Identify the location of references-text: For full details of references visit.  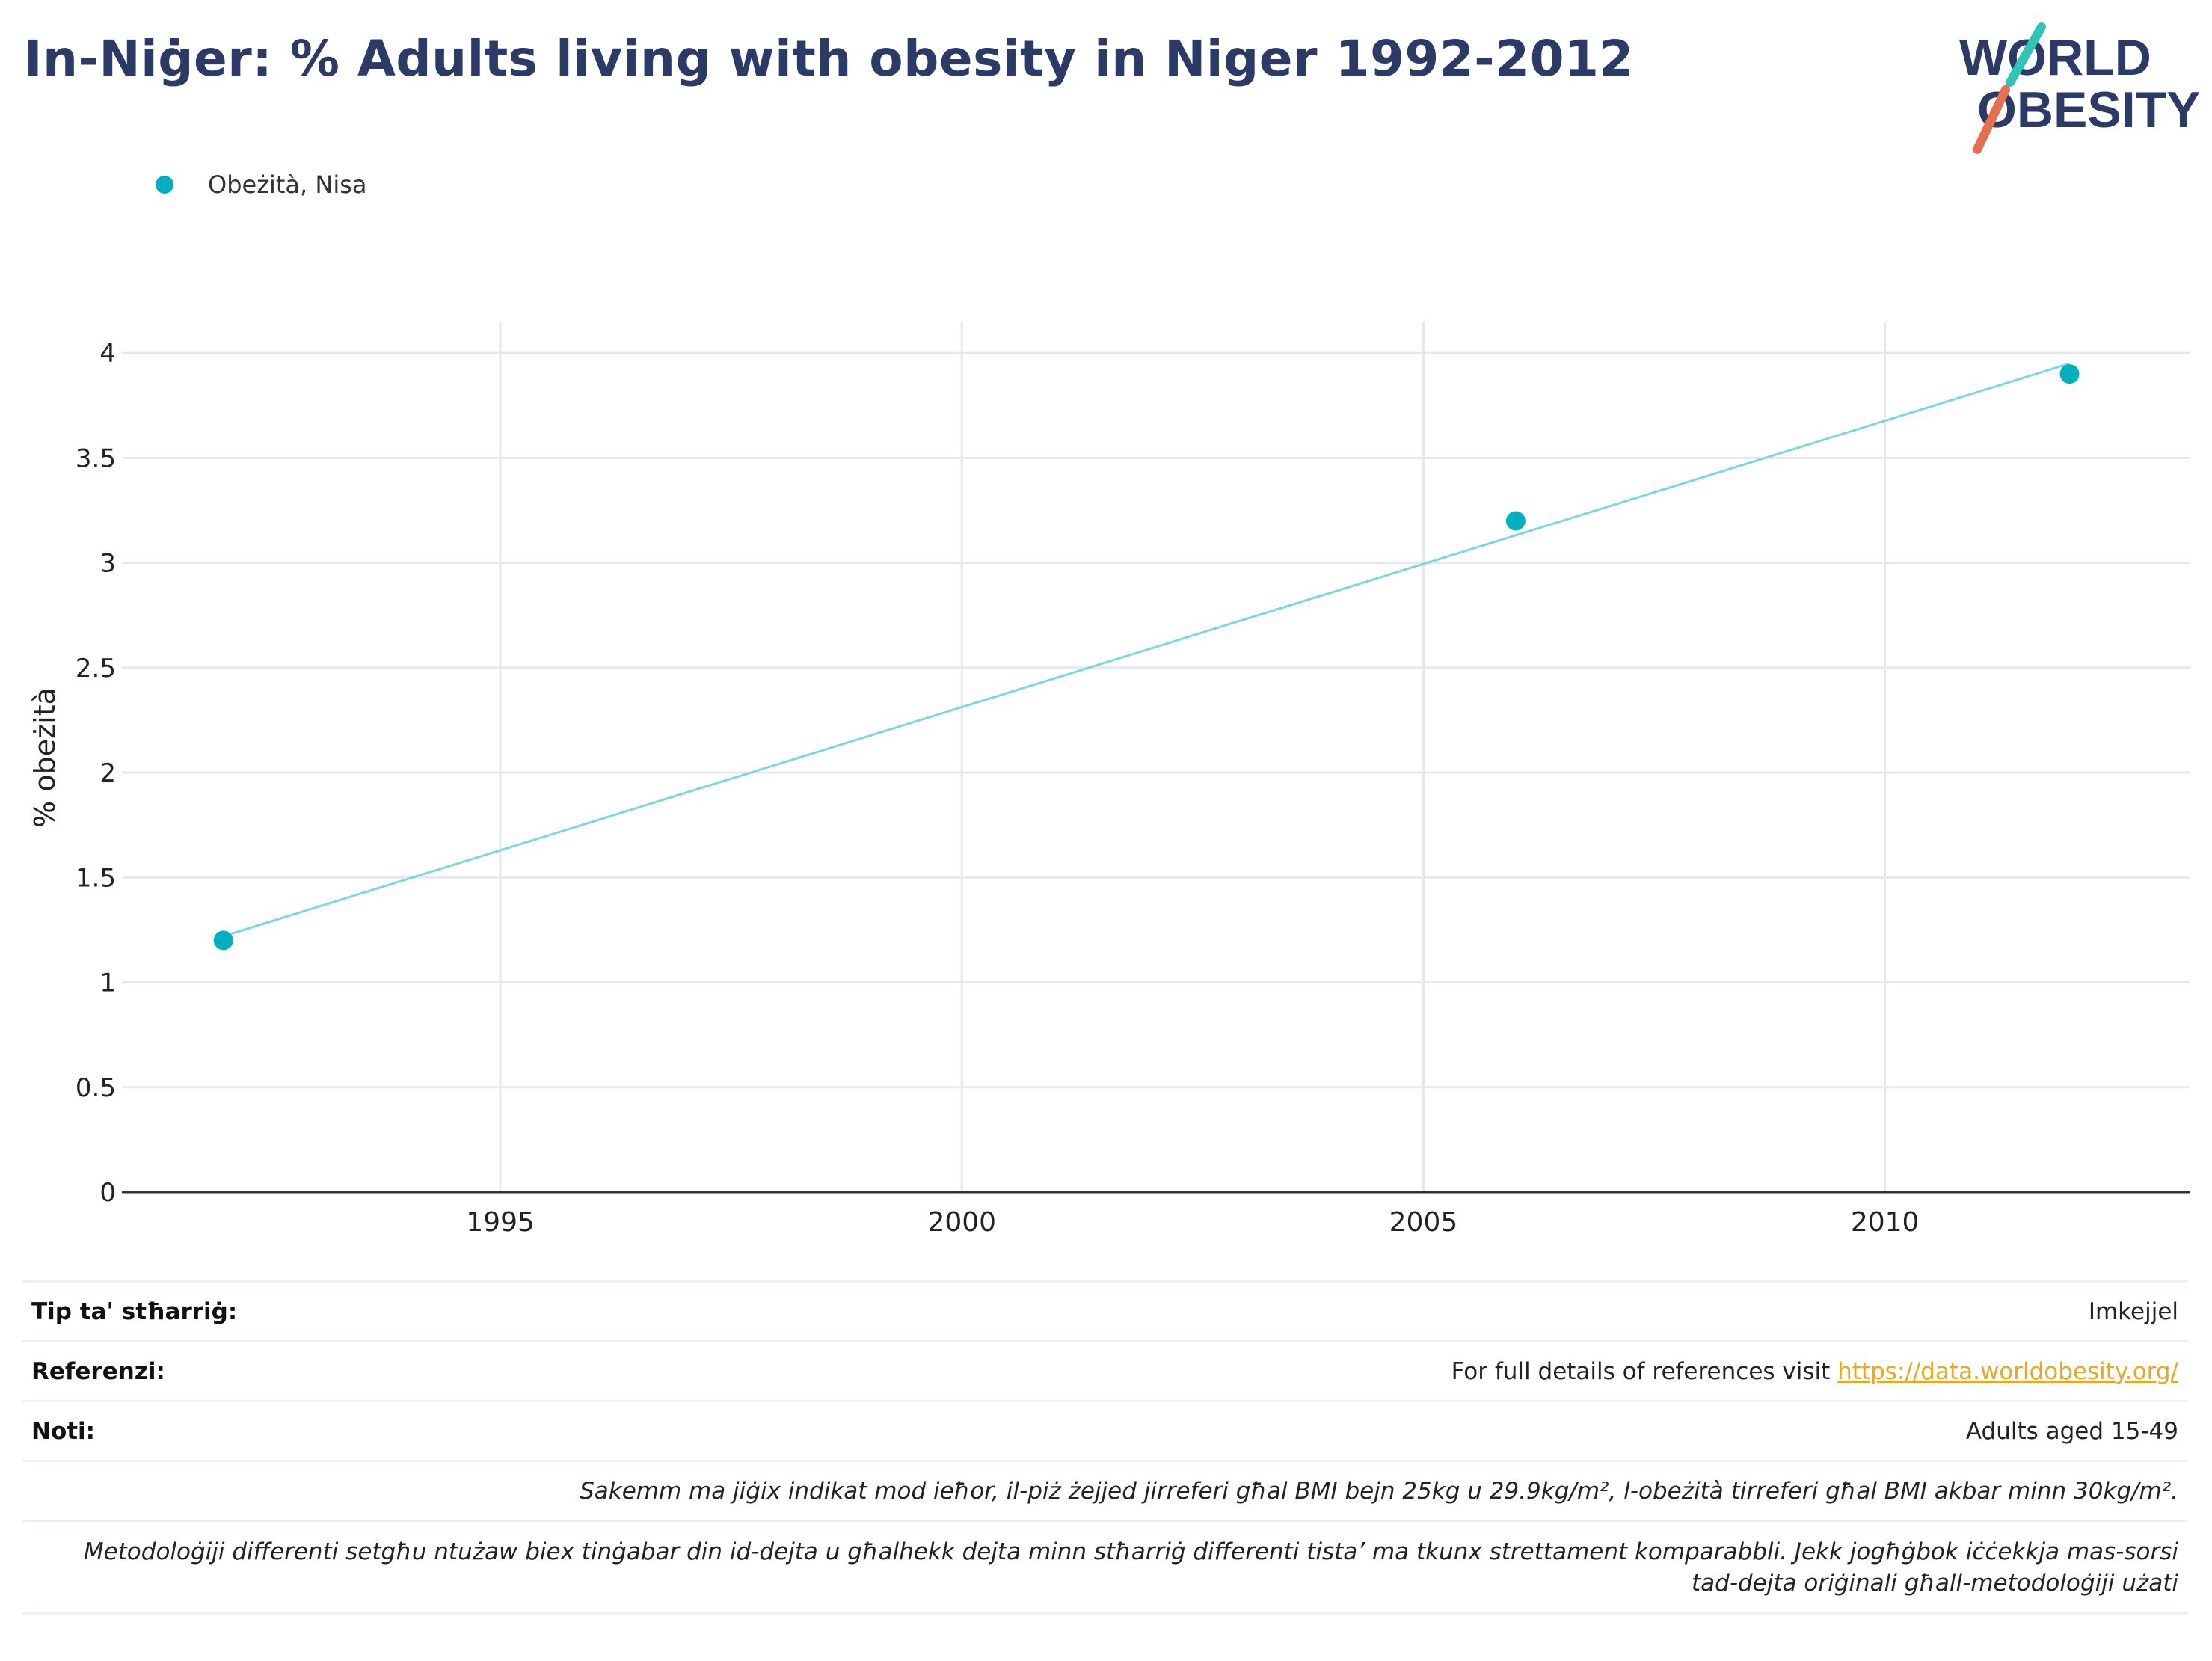
(1644, 1371).